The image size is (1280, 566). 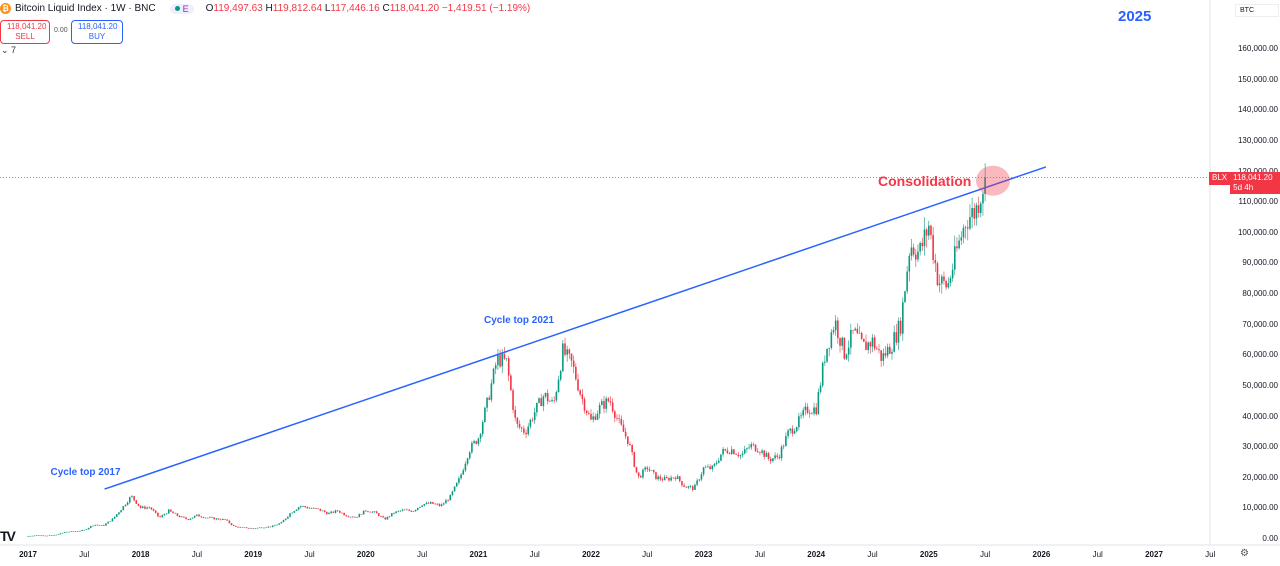 I want to click on tradingview-logo: TV, so click(x=8, y=536).